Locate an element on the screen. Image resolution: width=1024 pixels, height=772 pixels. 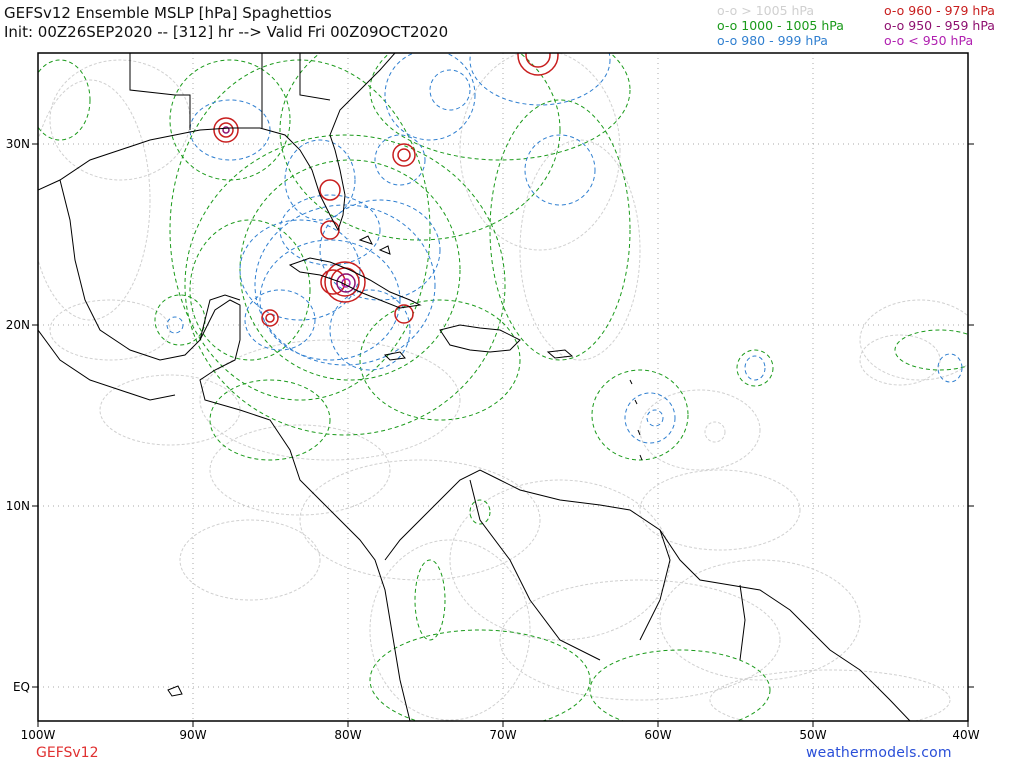
lon-label-50w: 50W is located at coordinates (812, 735).